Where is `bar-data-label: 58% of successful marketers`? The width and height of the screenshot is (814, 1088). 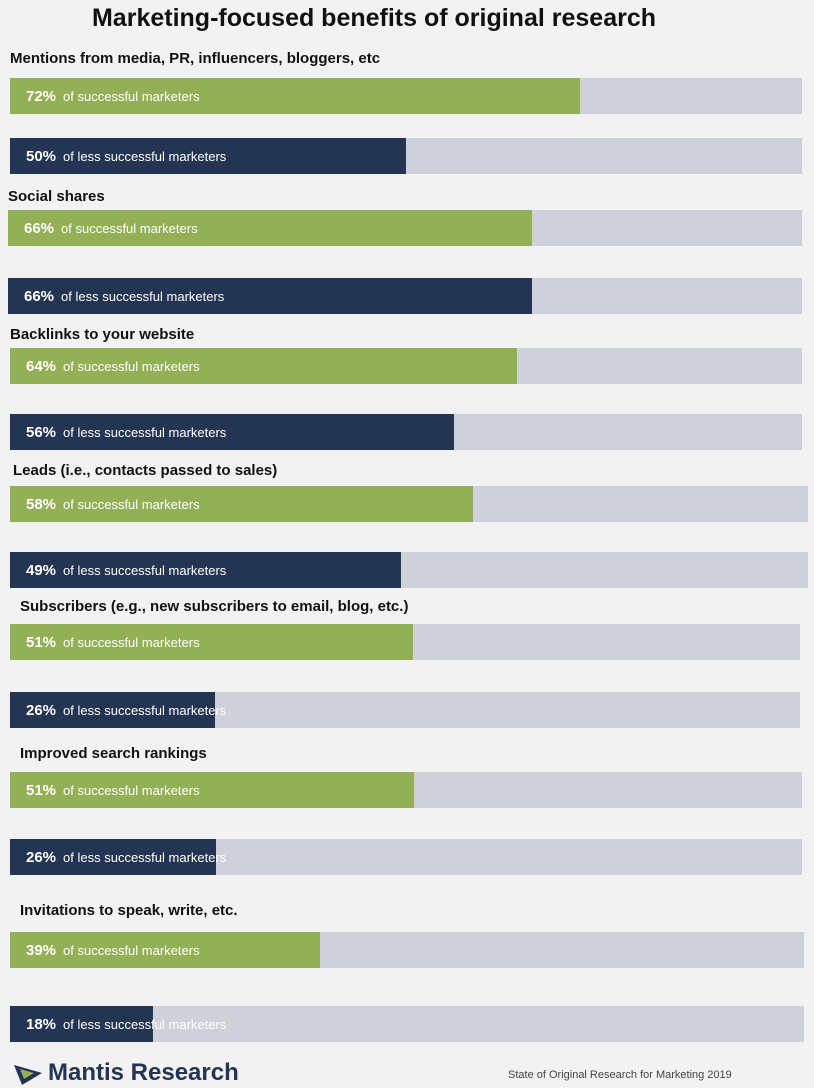
bar-data-label: 58% of successful marketers is located at coordinates (105, 504).